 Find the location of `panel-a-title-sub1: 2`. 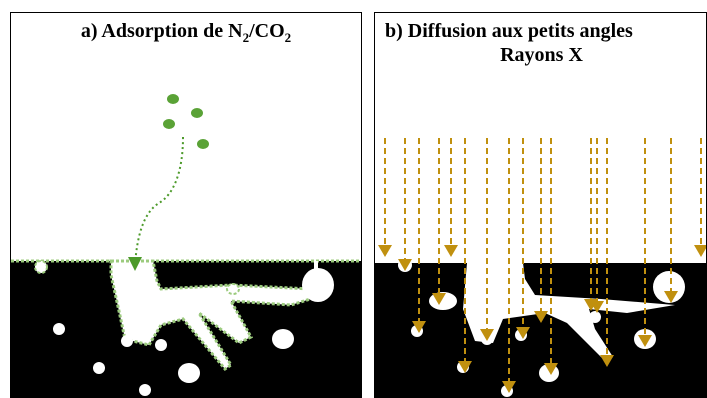

panel-a-title-sub1: 2 is located at coordinates (246, 37).